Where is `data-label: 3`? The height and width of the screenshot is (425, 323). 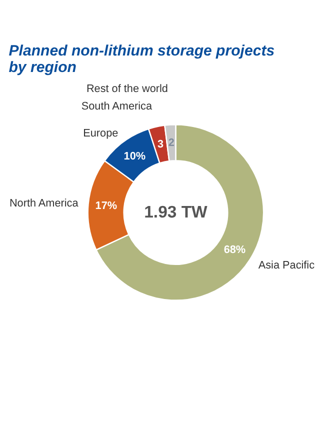 data-label: 3 is located at coordinates (160, 144).